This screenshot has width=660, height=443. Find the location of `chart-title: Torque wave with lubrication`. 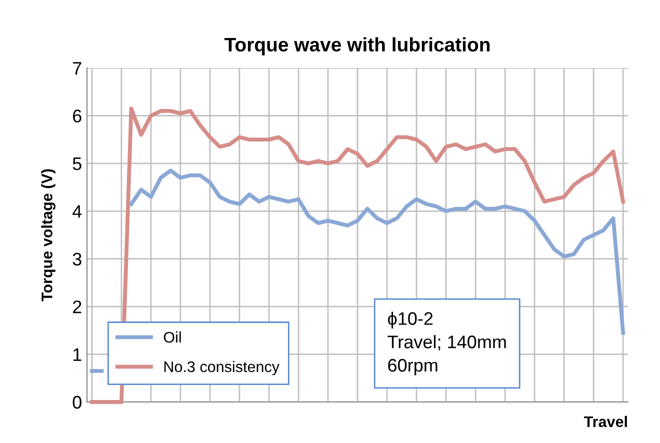

chart-title: Torque wave with lubrication is located at coordinates (357, 46).